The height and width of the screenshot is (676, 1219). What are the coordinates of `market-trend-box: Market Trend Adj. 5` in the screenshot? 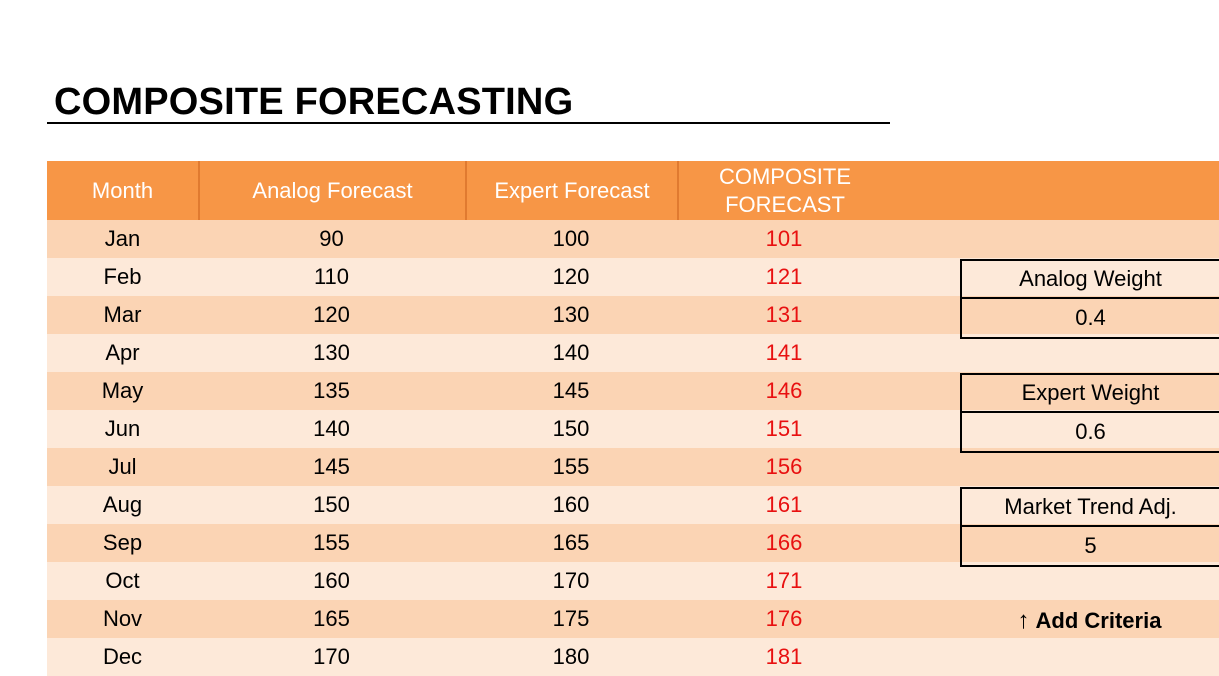 It's located at (1089, 527).